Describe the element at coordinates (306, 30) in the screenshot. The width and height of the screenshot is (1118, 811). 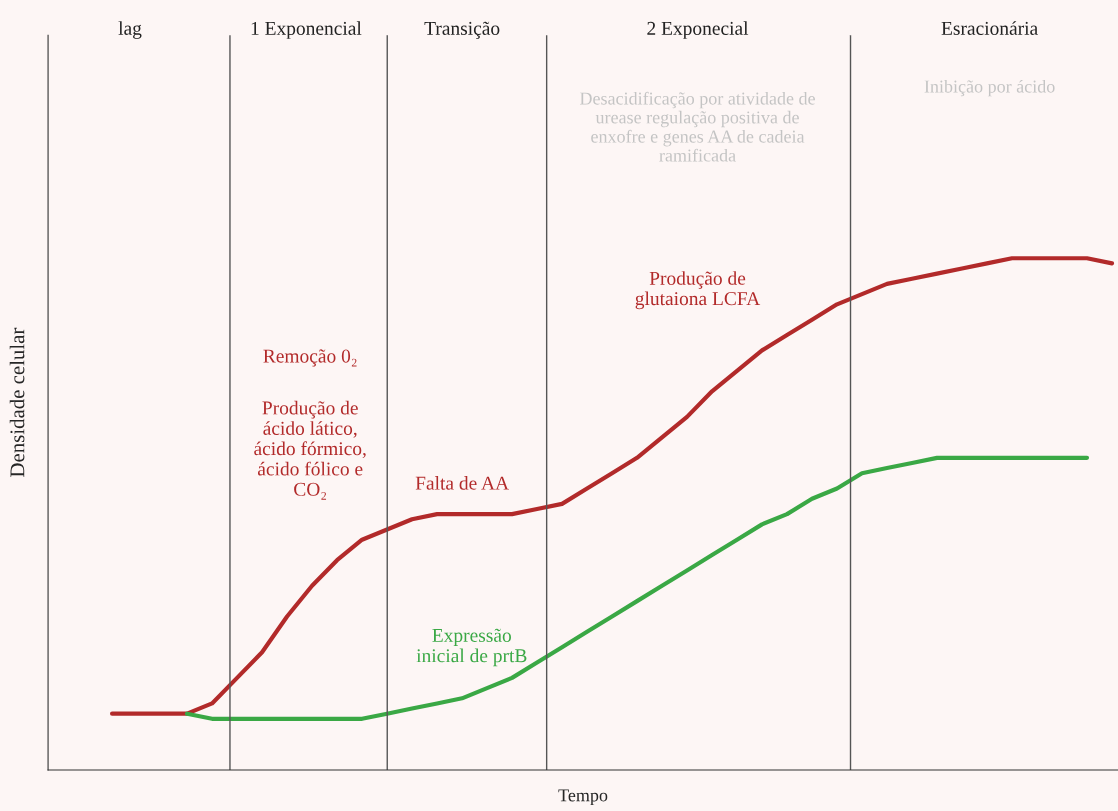
I see `text: 1 Exponencial` at that location.